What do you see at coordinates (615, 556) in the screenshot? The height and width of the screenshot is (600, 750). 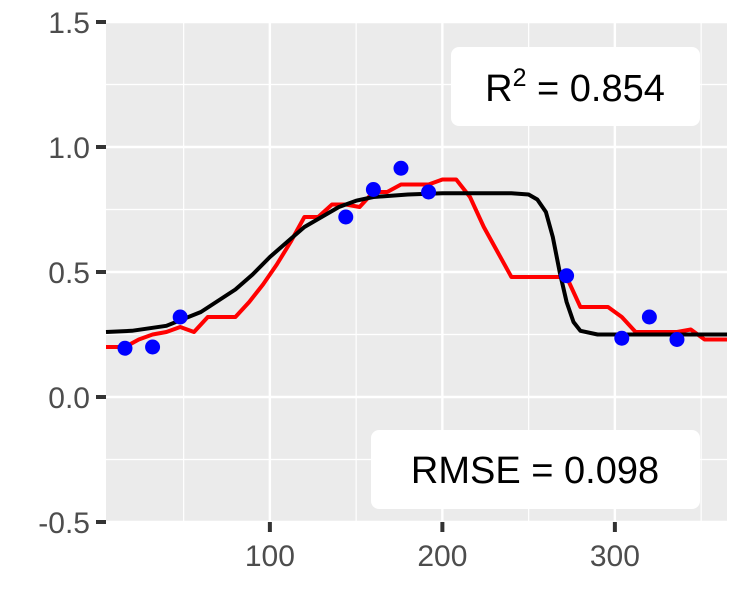 I see `x-tick-label: 300` at bounding box center [615, 556].